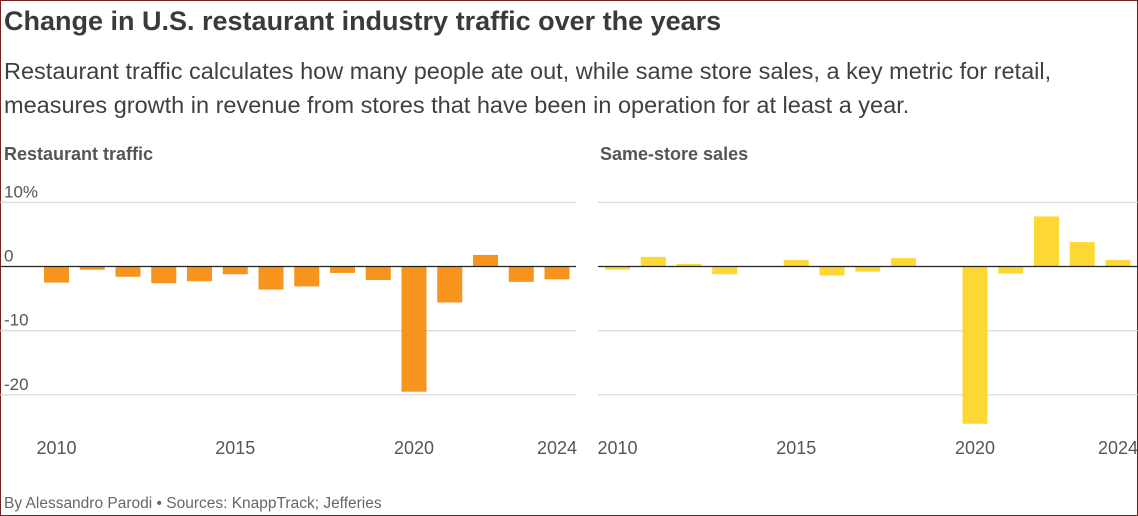 This screenshot has height=516, width=1138. What do you see at coordinates (21, 191) in the screenshot?
I see `y-tick-label: 10%` at bounding box center [21, 191].